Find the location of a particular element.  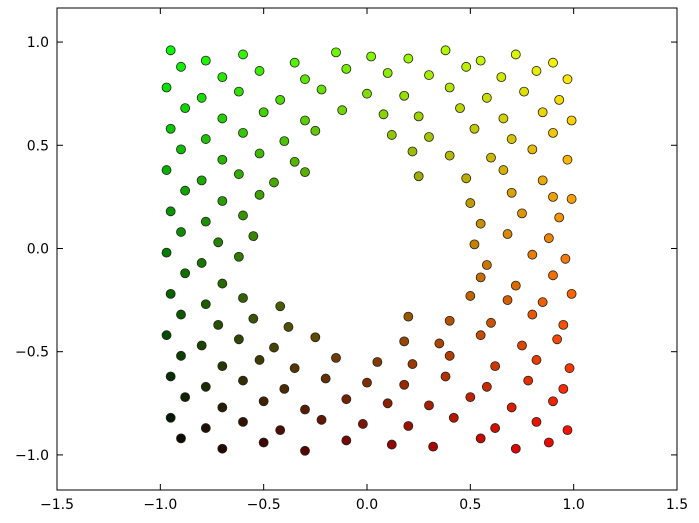

x-tick-label: −0.5 is located at coordinates (264, 505).